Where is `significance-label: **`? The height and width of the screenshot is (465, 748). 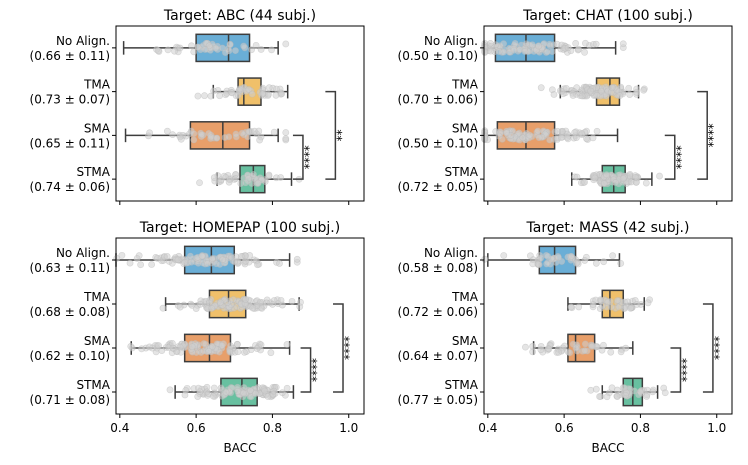 significance-label: ** is located at coordinates (341, 135).